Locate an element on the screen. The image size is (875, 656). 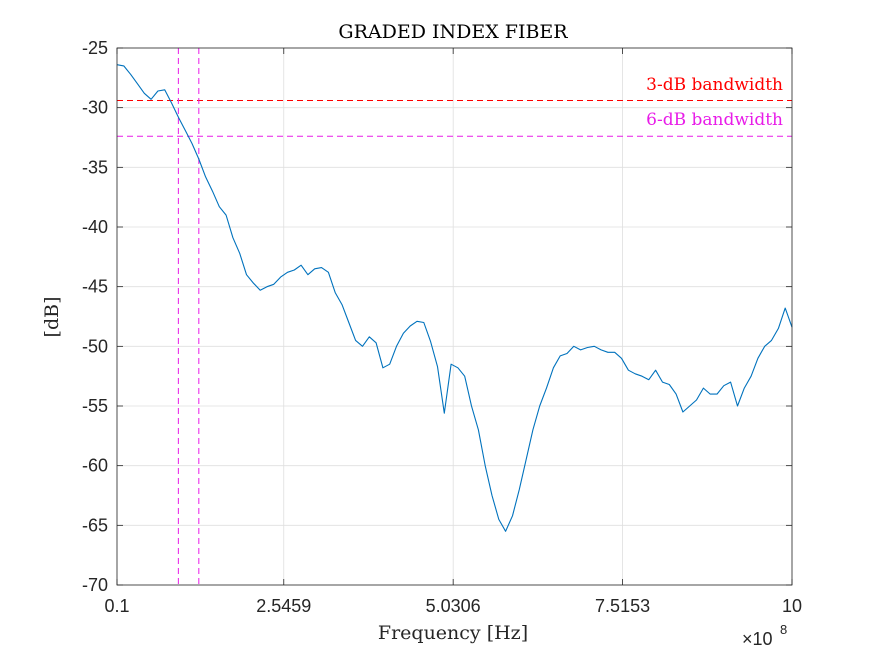
y-tick-label: -30 is located at coordinates (95, 108).